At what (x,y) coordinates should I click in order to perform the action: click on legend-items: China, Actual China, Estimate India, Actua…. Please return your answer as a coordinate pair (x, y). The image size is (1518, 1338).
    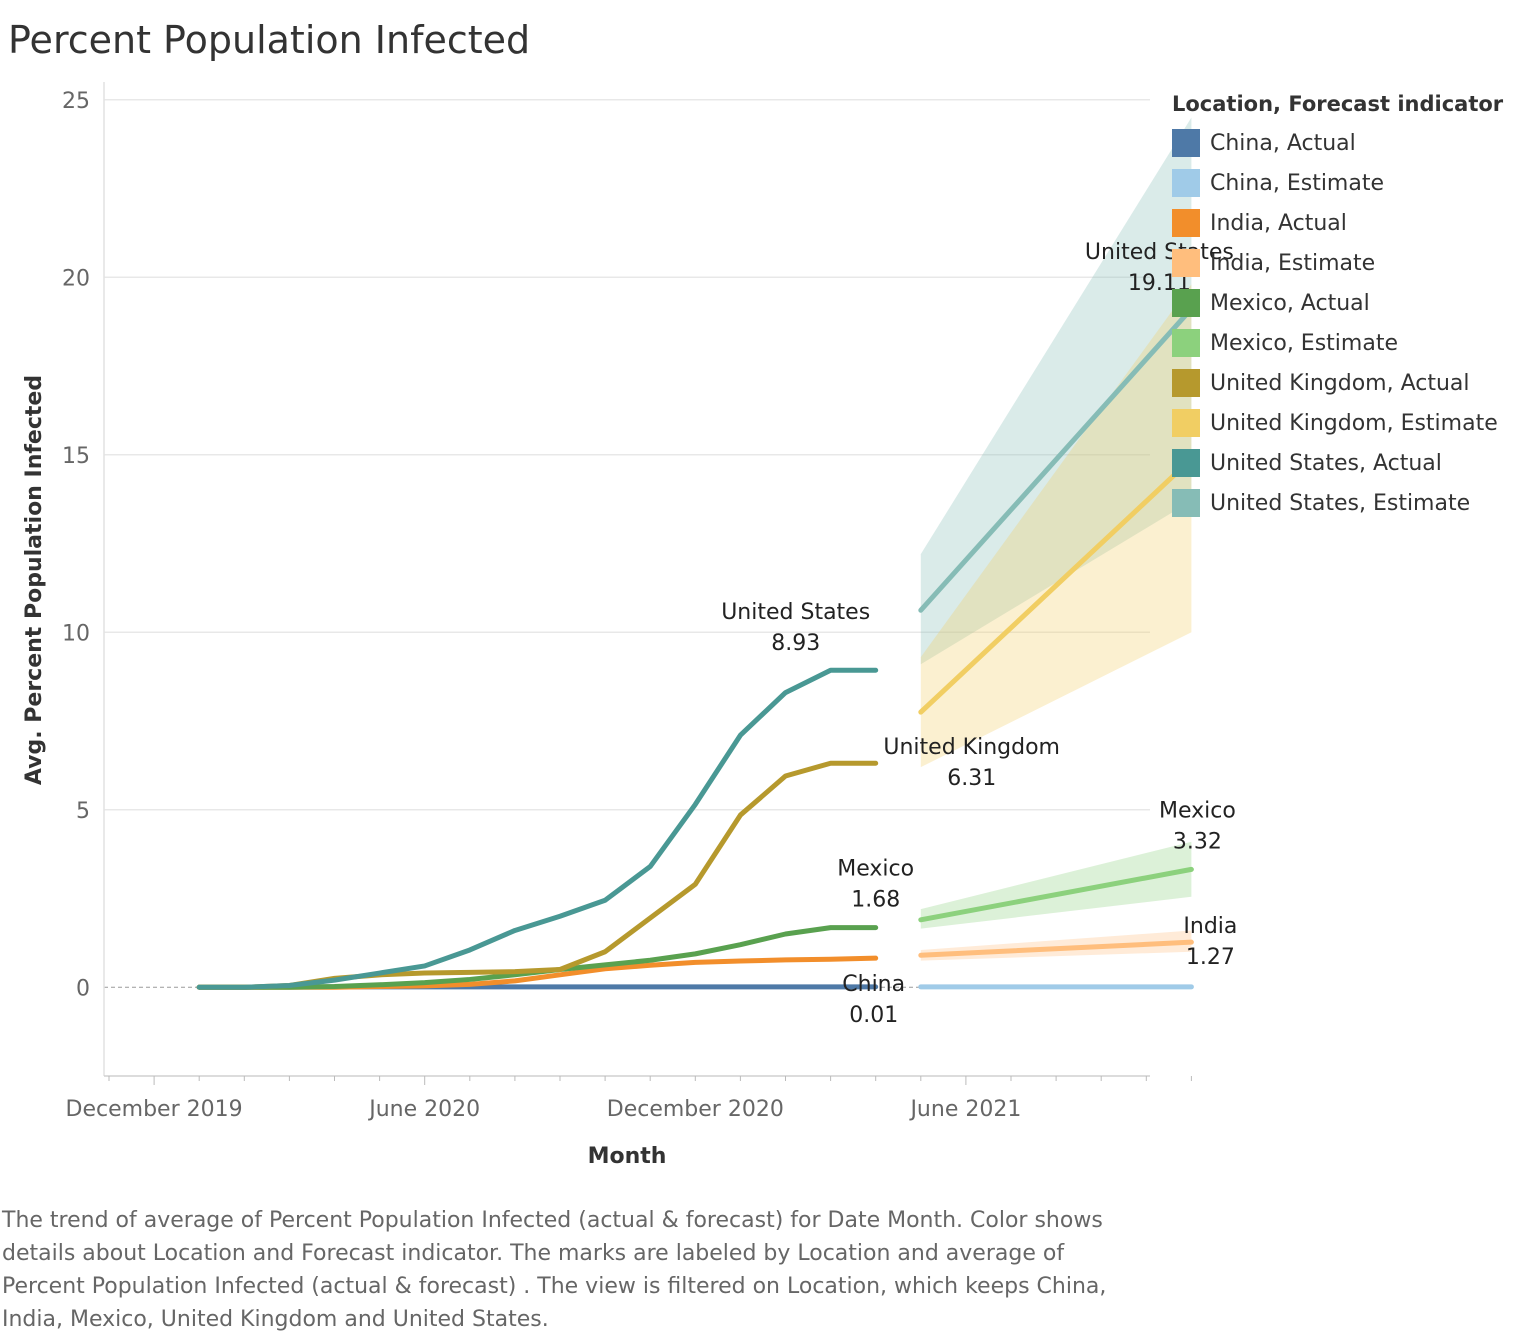
    Looking at the image, I should click on (1337, 323).